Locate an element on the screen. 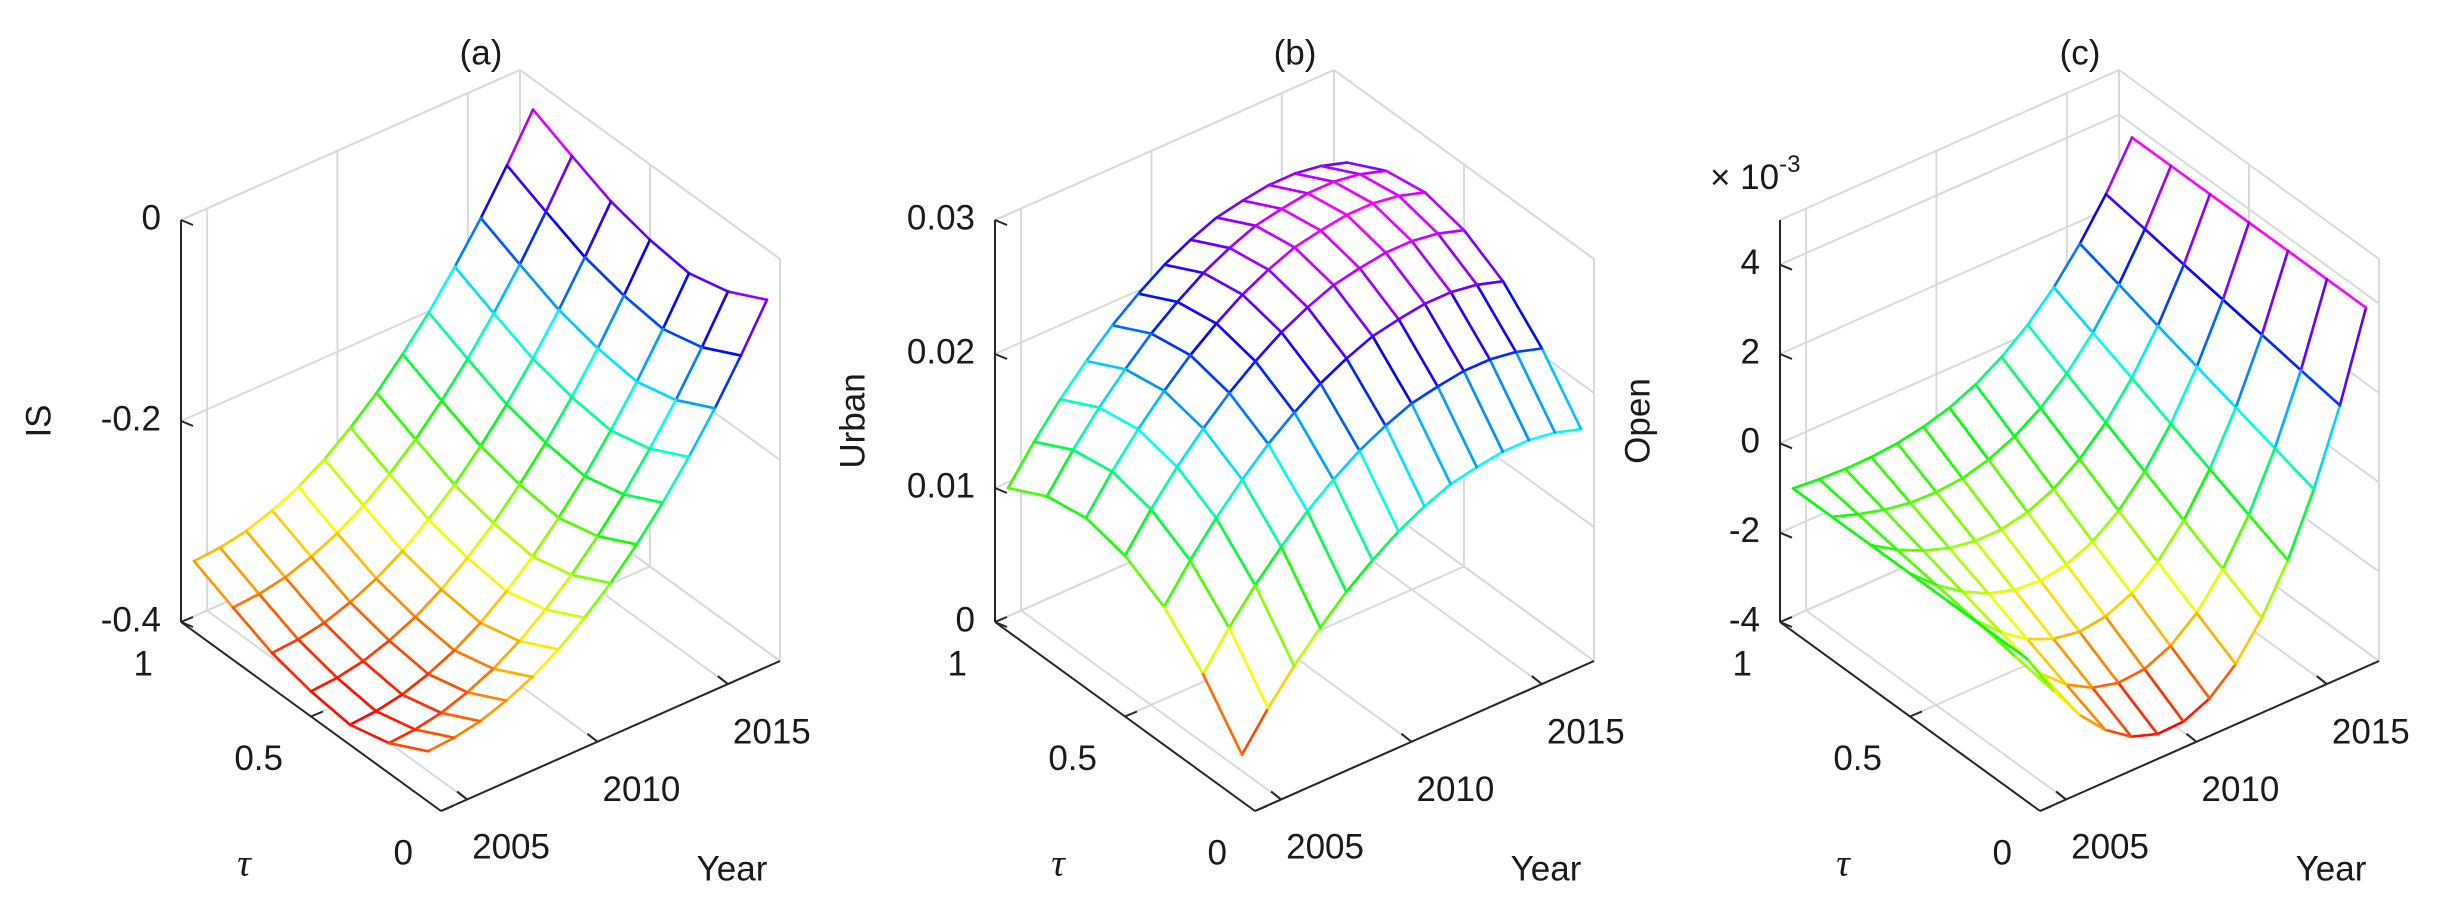 Image resolution: width=2457 pixels, height=908 pixels. box-edge is located at coordinates (1949, 145).